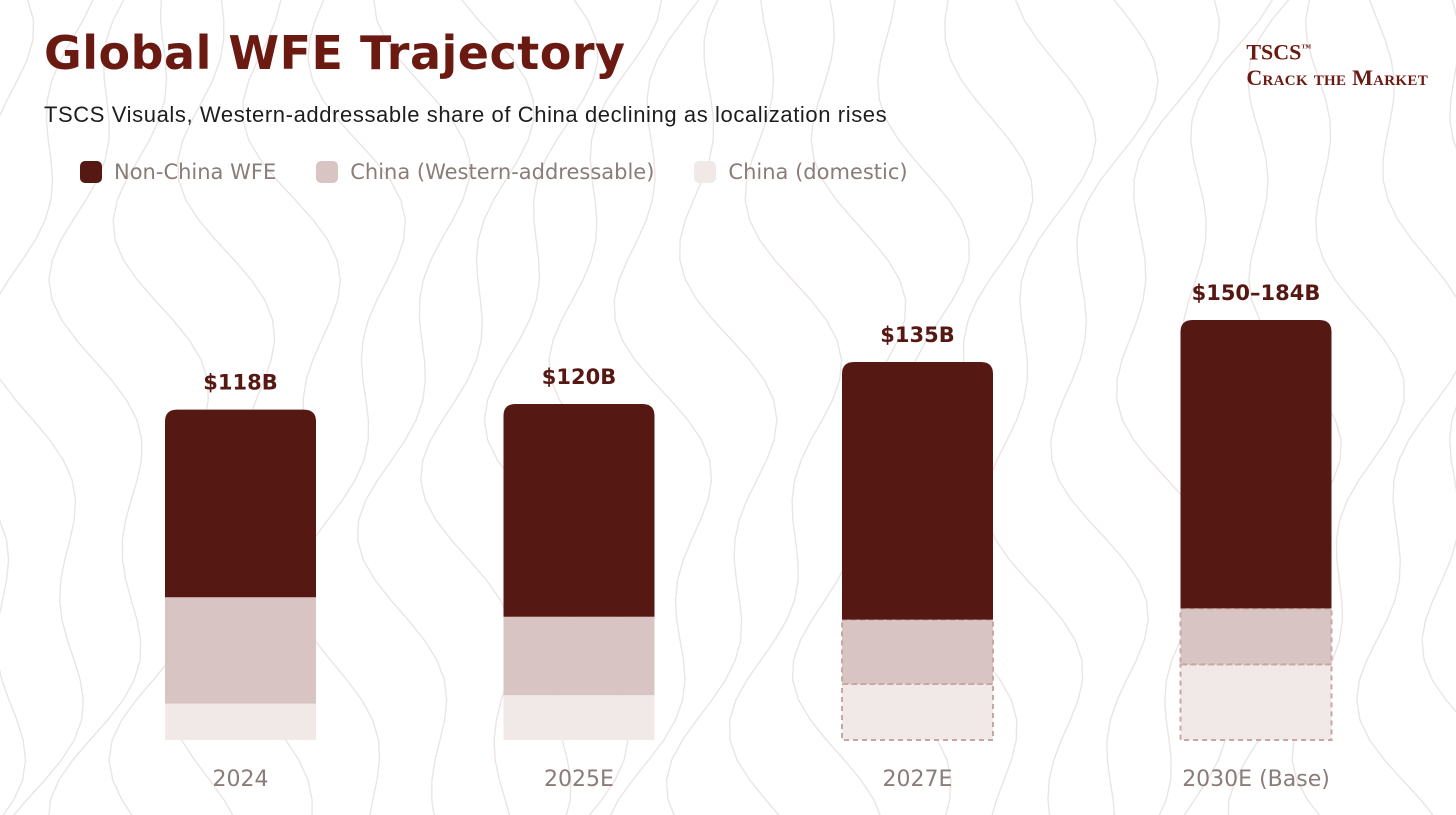 The width and height of the screenshot is (1456, 815). Describe the element at coordinates (1306, 48) in the screenshot. I see `brand-trademark: ™` at that location.